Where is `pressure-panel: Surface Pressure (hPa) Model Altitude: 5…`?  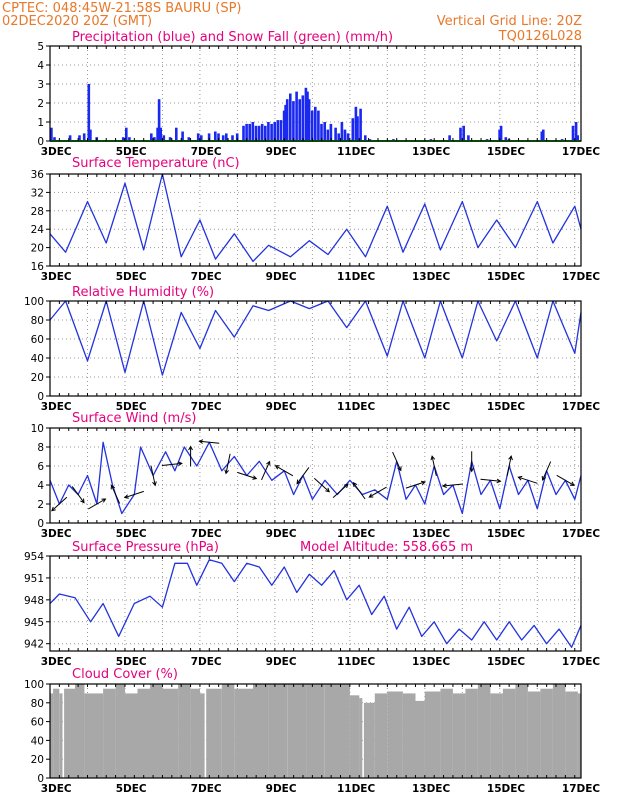
pressure-panel: Surface Pressure (hPa) Model Altitude: 5… is located at coordinates (312, 604).